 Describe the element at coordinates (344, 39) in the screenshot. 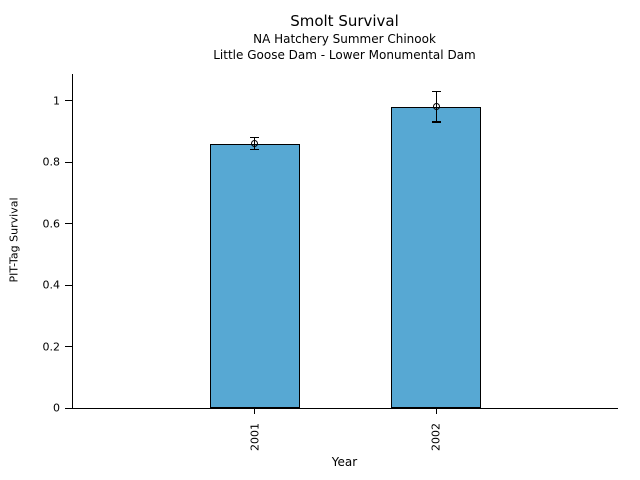

I see `chart-subtitle-line1: NA Hatchery Summer Chinook` at that location.